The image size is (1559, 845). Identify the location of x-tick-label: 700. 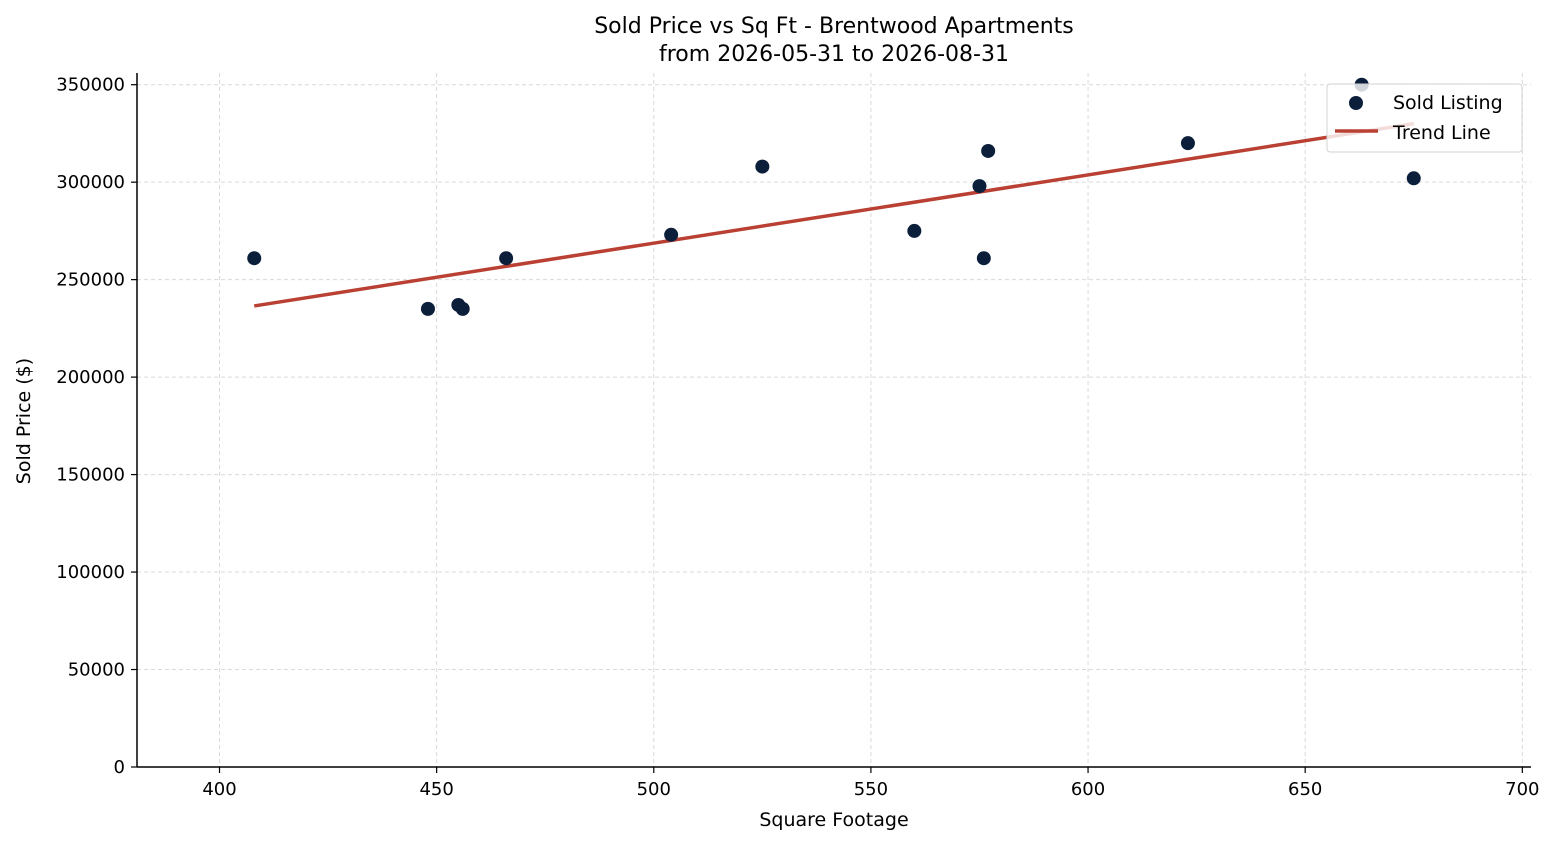
(1522, 789).